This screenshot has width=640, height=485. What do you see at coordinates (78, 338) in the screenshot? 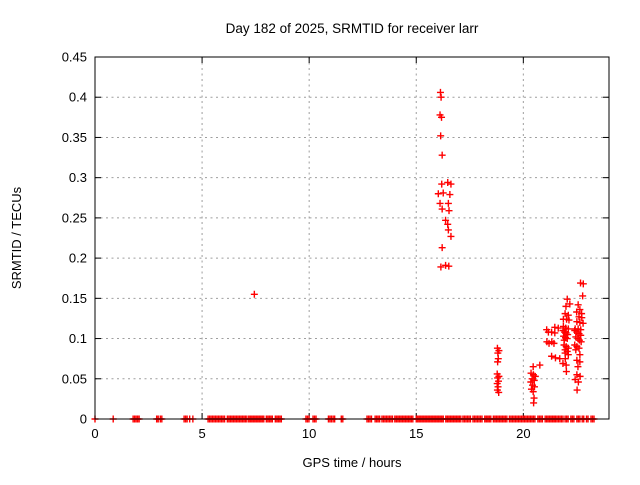
I see `y-tick-label: 0.1` at bounding box center [78, 338].